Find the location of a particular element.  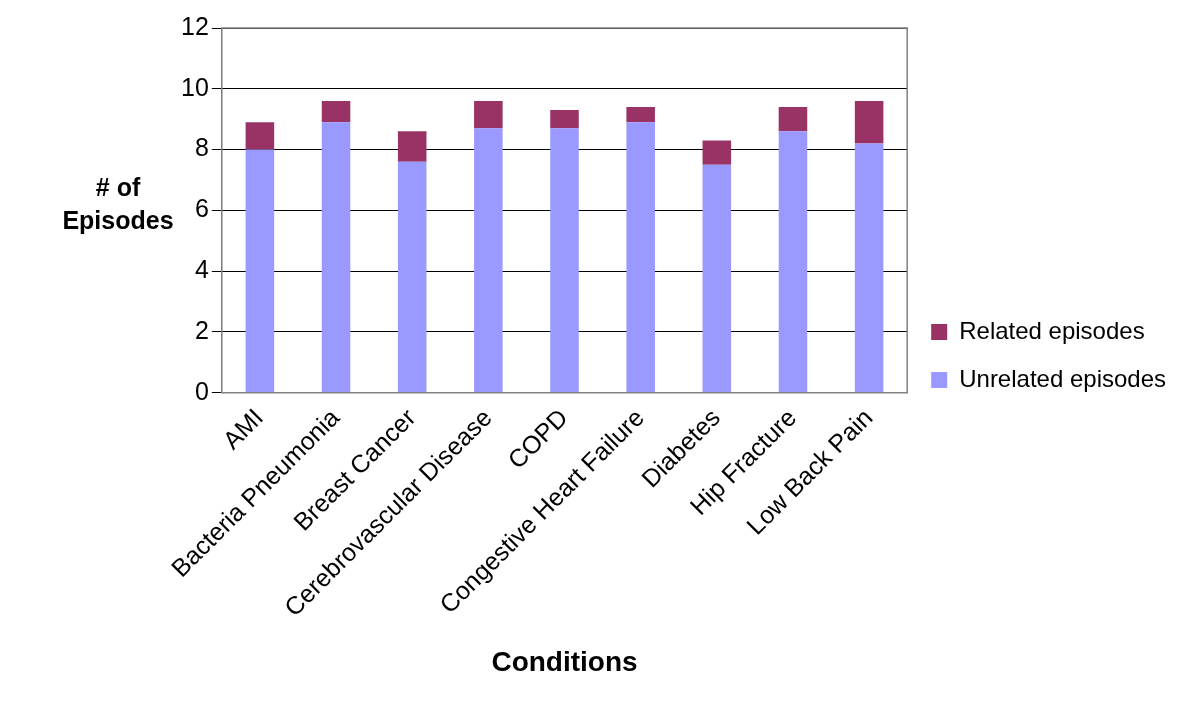

y-tick-label: 8 is located at coordinates (201, 147).